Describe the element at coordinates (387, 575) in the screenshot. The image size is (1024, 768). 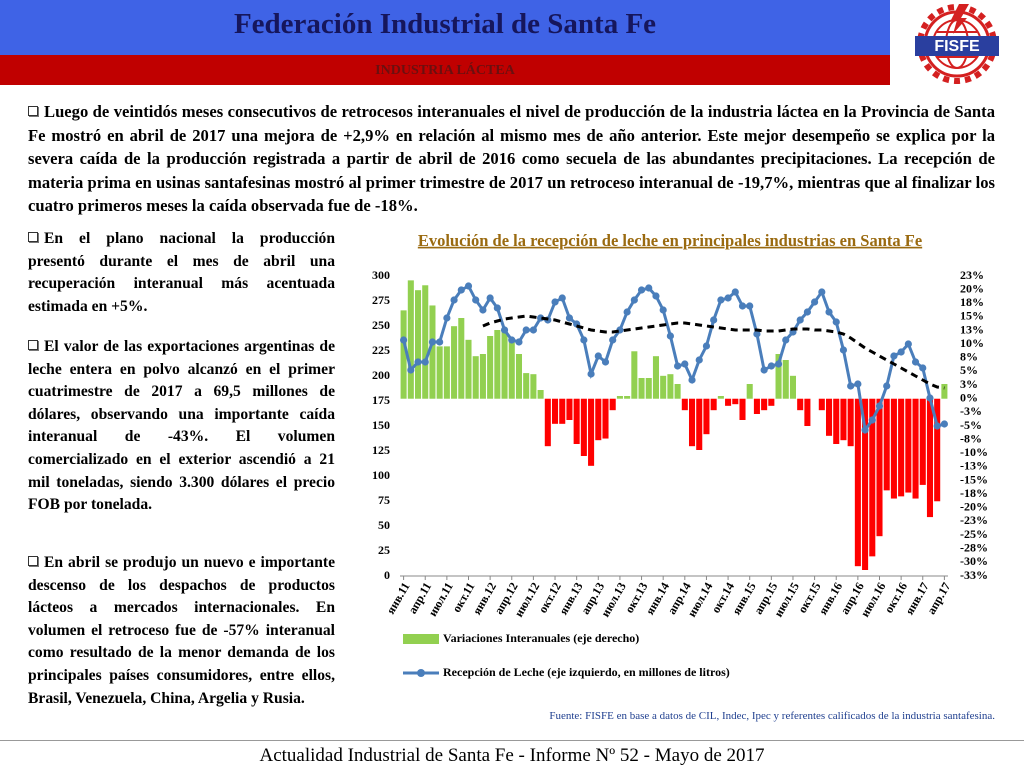
I see `y-tick-label: 0` at that location.